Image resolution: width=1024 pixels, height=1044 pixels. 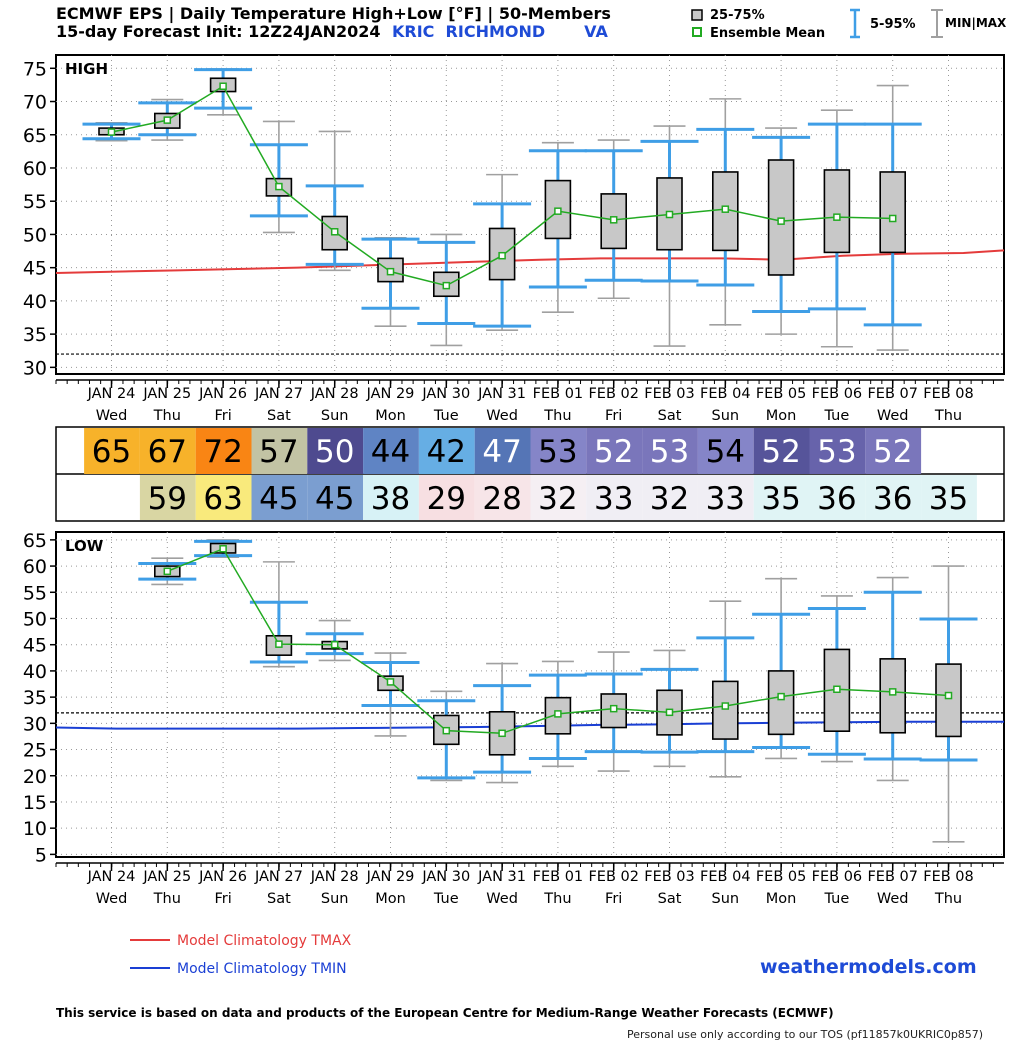 What do you see at coordinates (767, 33) in the screenshot?
I see `mean-legend-label: Ensemble Mean` at bounding box center [767, 33].